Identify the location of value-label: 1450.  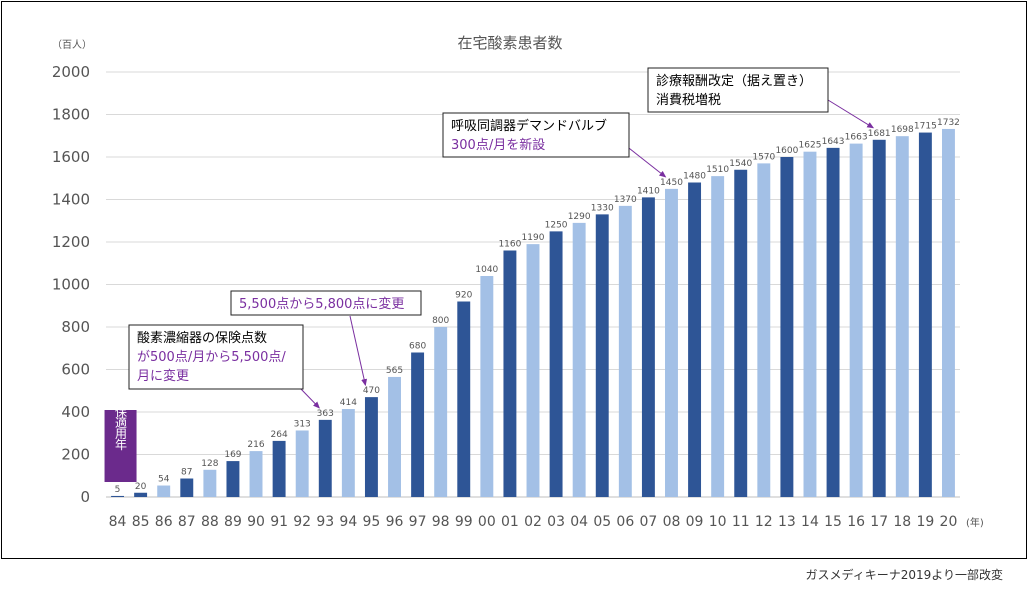
(671, 183).